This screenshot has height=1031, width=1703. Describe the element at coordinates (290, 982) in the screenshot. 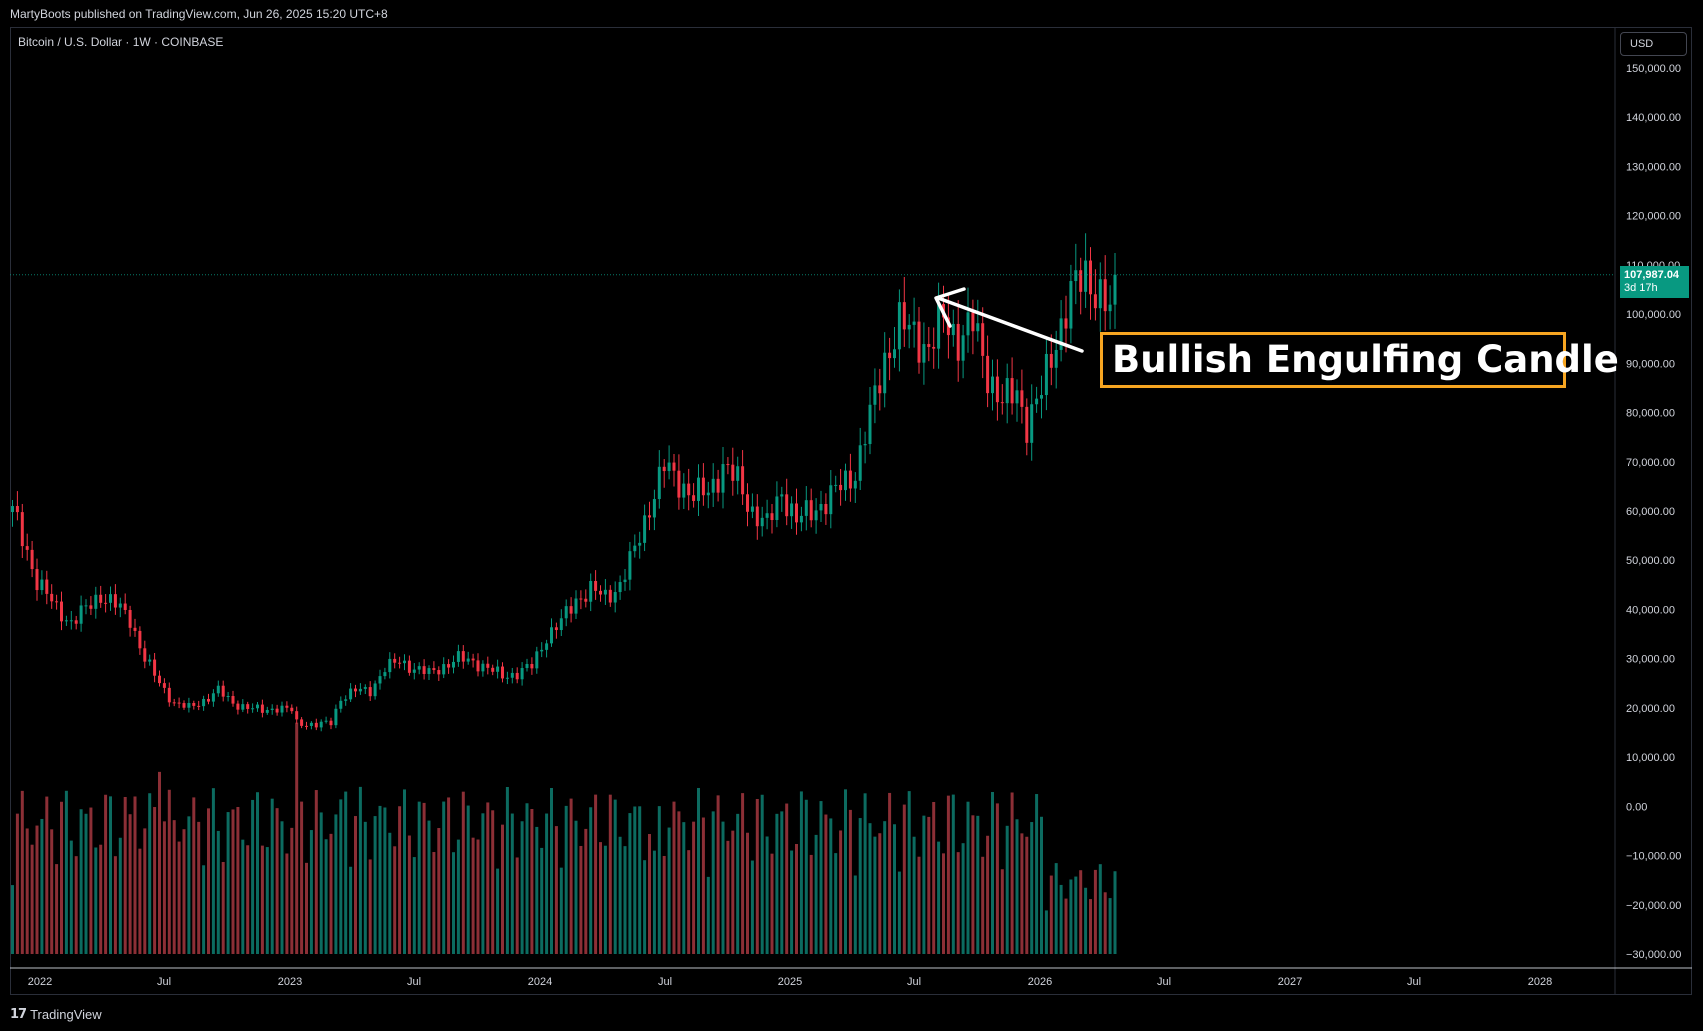

I see `time-tick-label: 2023` at that location.